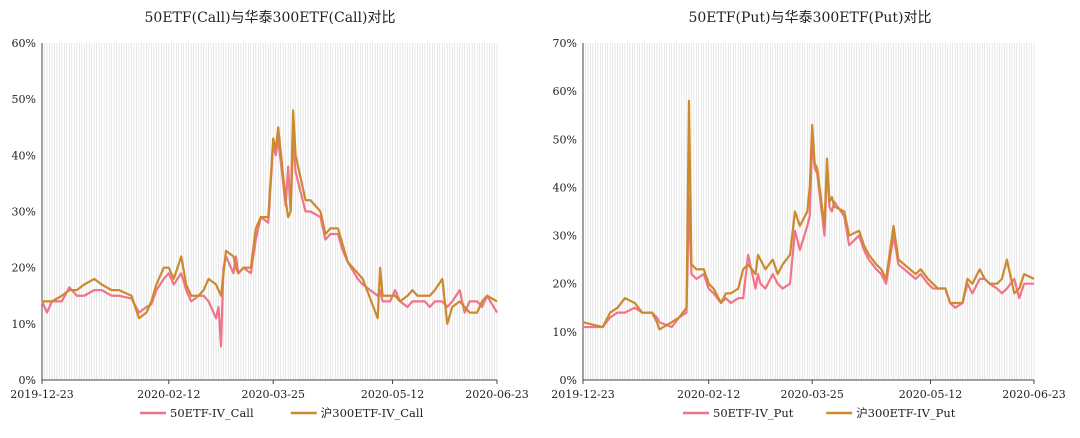 This screenshot has height=438, width=1080. I want to click on legend-label: 50ETF-IV_Put, so click(753, 413).